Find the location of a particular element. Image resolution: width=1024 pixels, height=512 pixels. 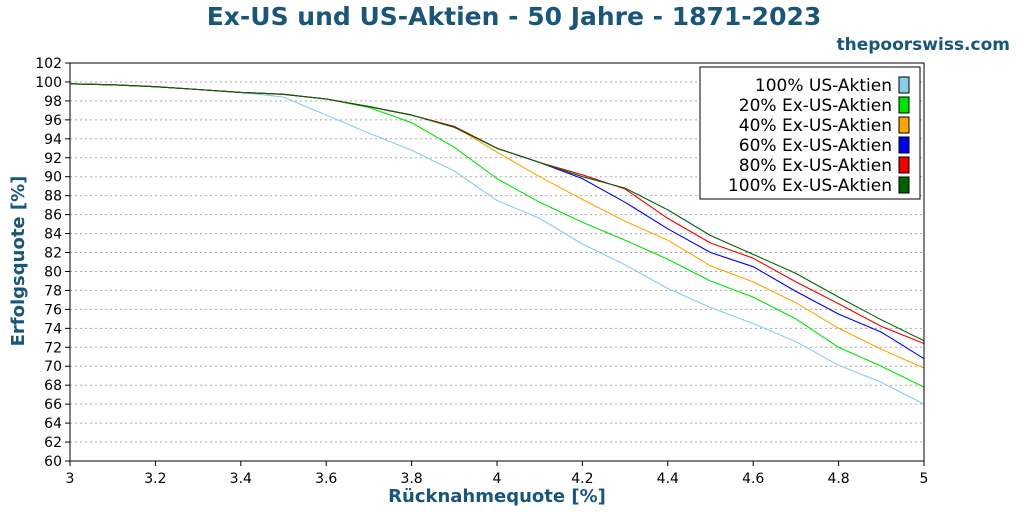

legend-box is located at coordinates (810, 133).